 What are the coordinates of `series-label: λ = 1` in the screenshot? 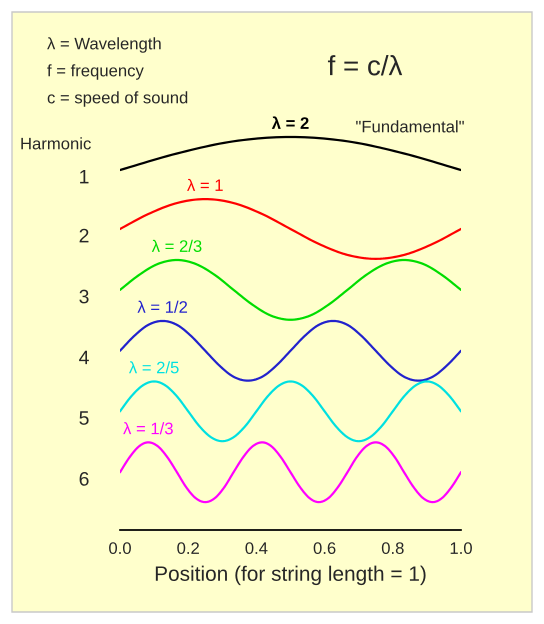 It's located at (205, 184).